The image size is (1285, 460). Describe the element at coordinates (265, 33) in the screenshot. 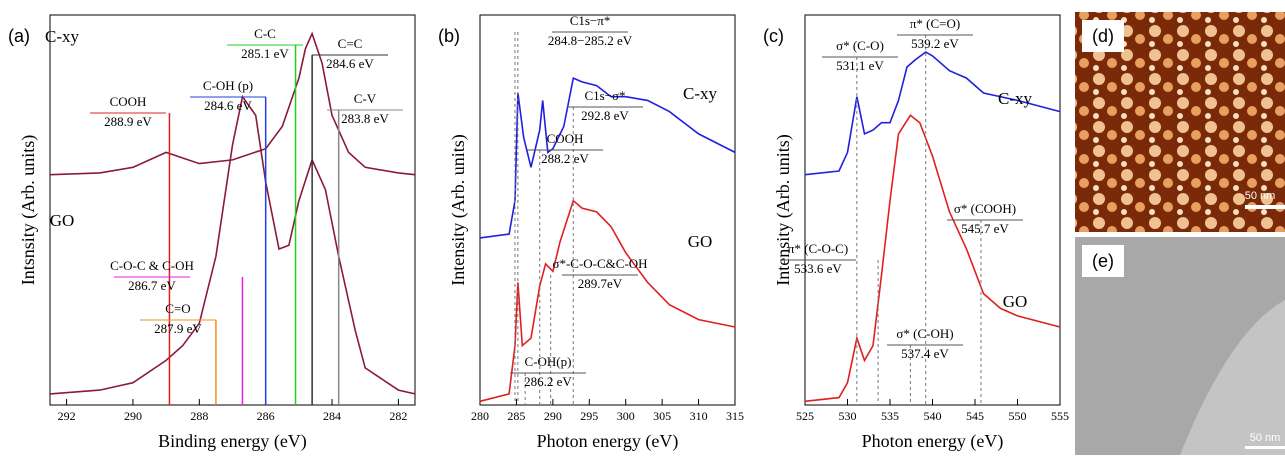

I see `marker-label: C-C` at that location.